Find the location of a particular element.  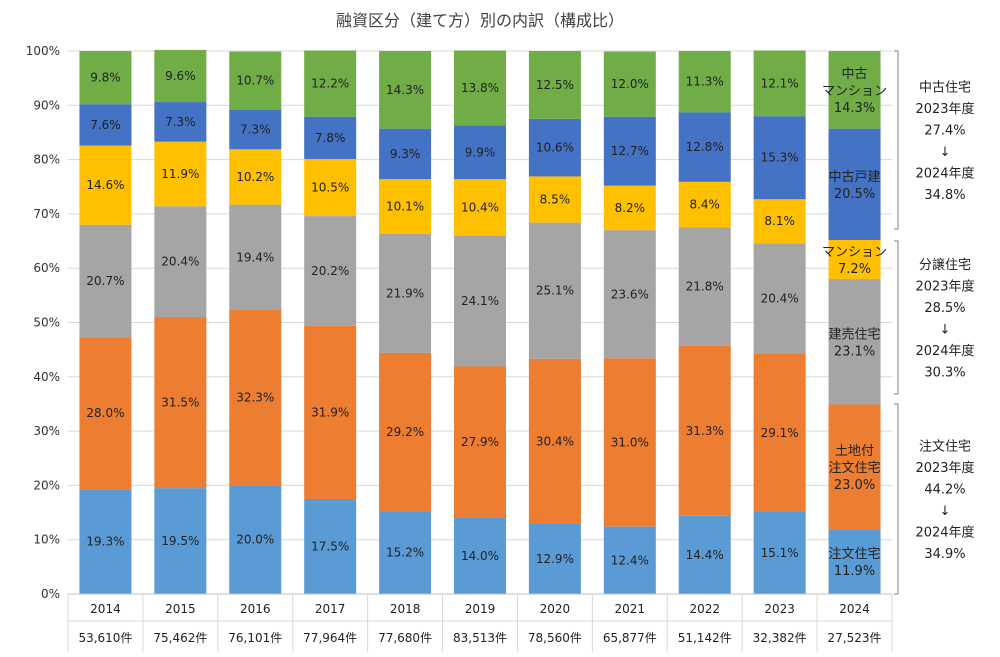

y-tick-label: 50% is located at coordinates (46, 323).